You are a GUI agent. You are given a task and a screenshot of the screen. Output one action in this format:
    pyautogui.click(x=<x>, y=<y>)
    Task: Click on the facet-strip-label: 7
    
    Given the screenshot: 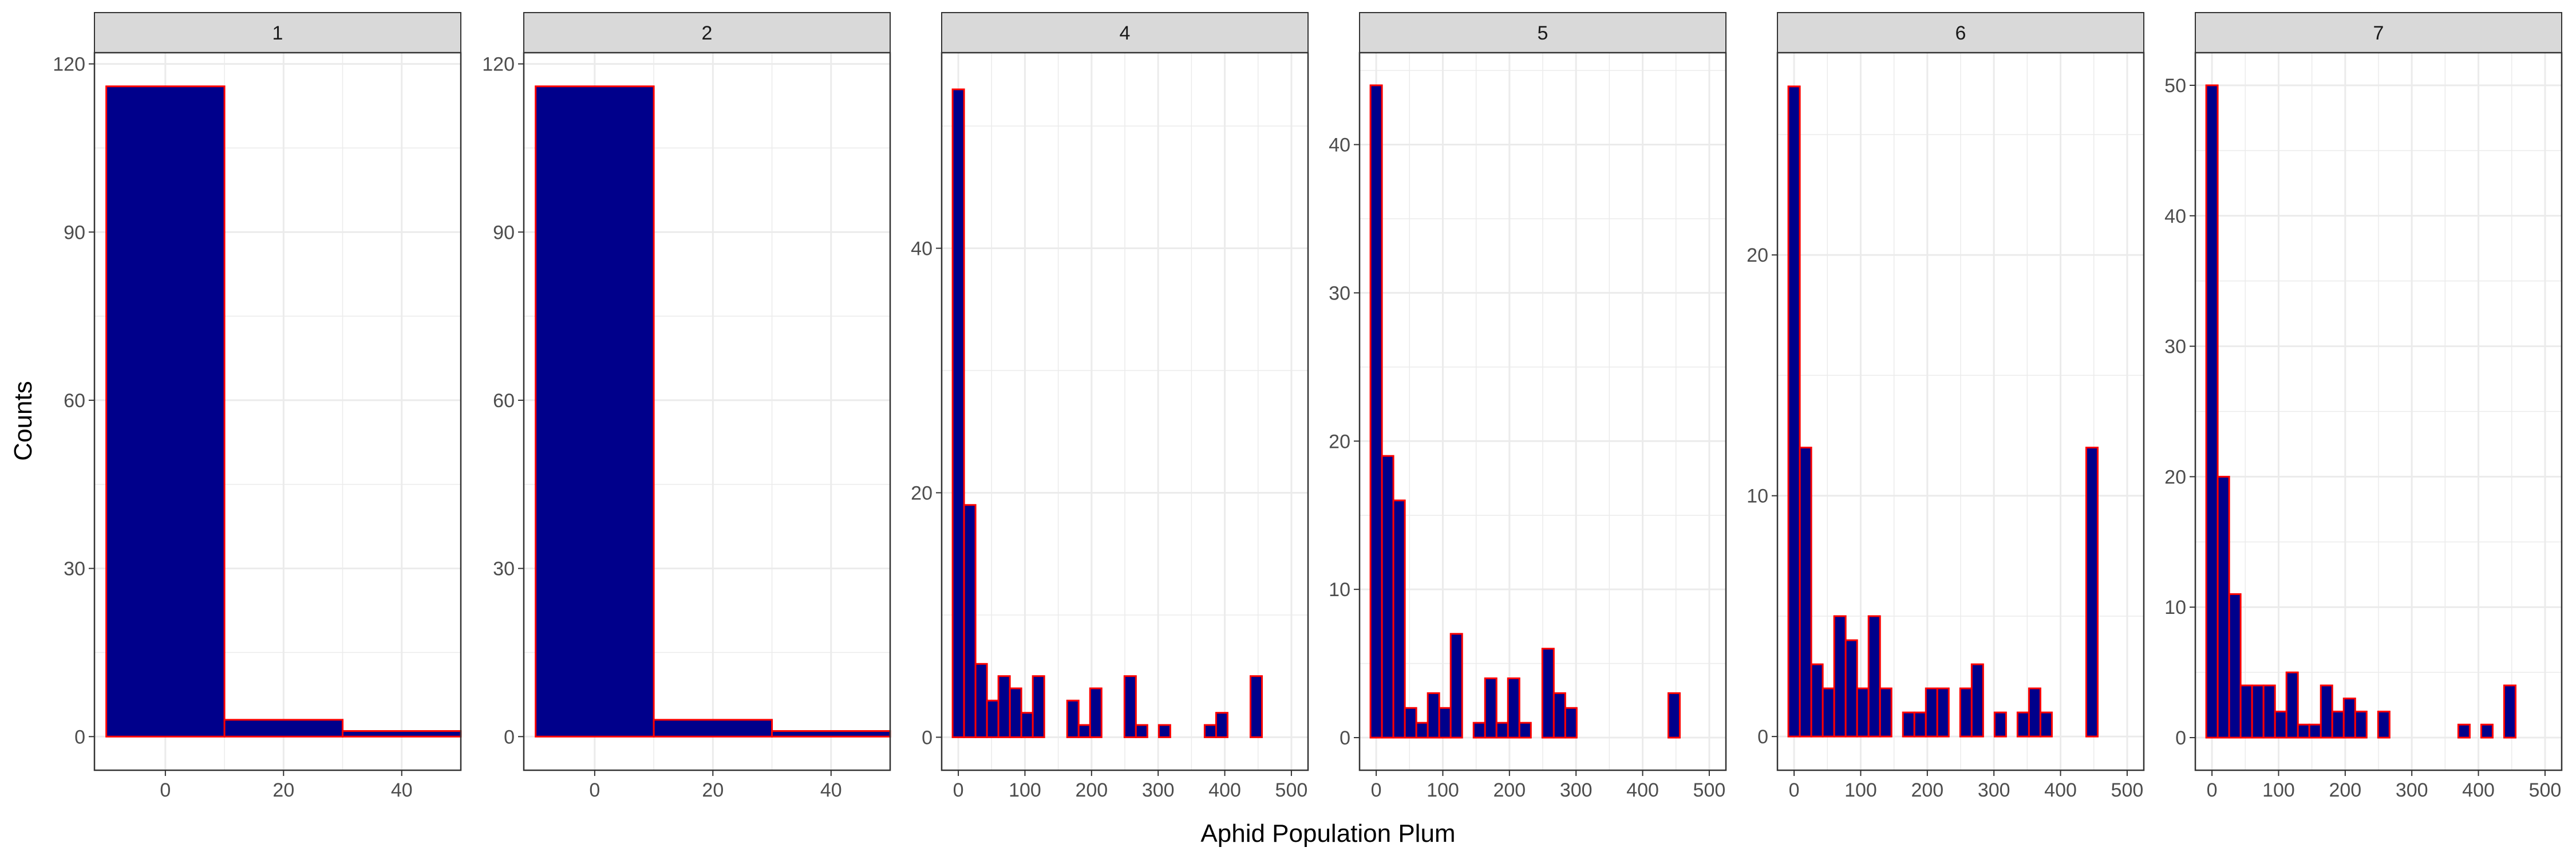 What is the action you would take?
    pyautogui.click(x=2378, y=33)
    